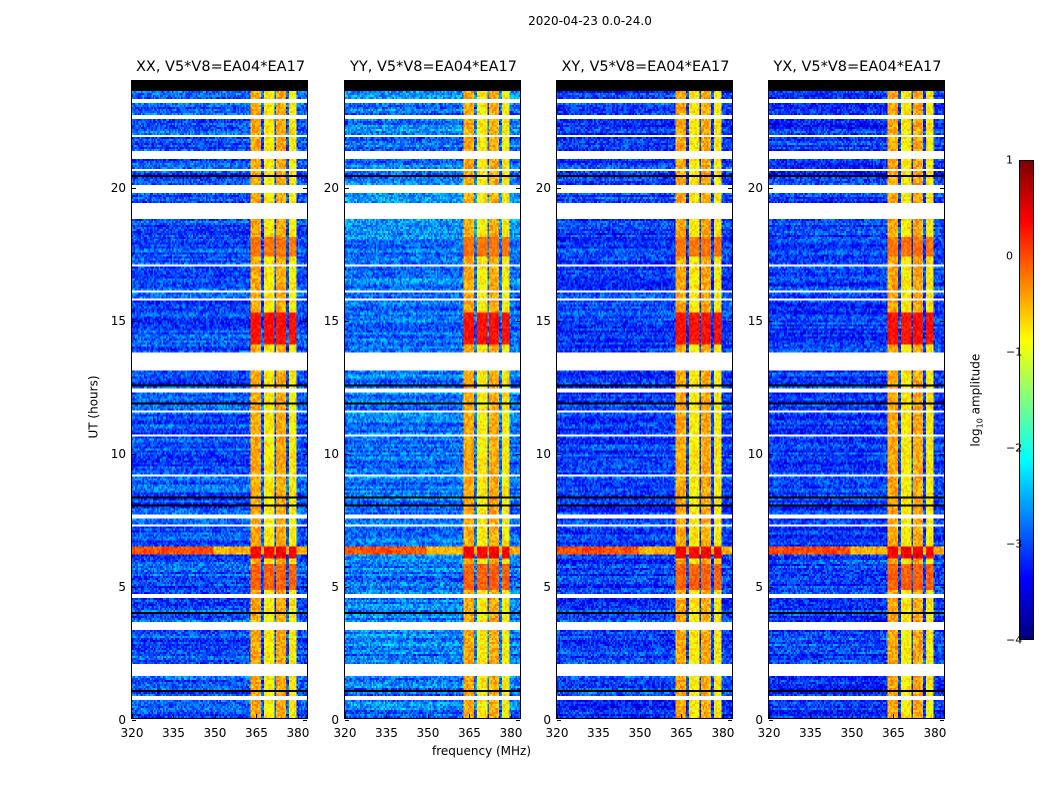 The image size is (1050, 800). Describe the element at coordinates (590, 21) in the screenshot. I see `figure-title: 2020-04-23 0.0-24.0` at that location.